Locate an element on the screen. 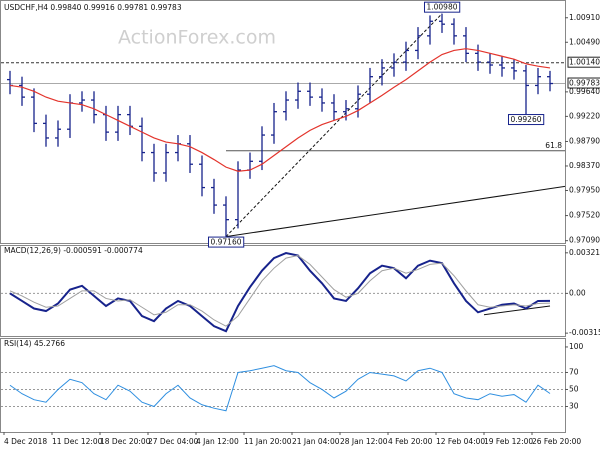  annotation-label: 1.00980 is located at coordinates (441, 7).